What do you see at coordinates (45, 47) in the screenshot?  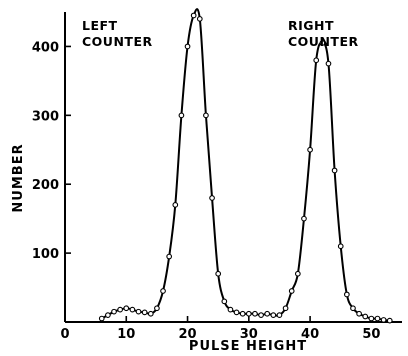 I see `y-tick-label-3: 400` at bounding box center [45, 47].